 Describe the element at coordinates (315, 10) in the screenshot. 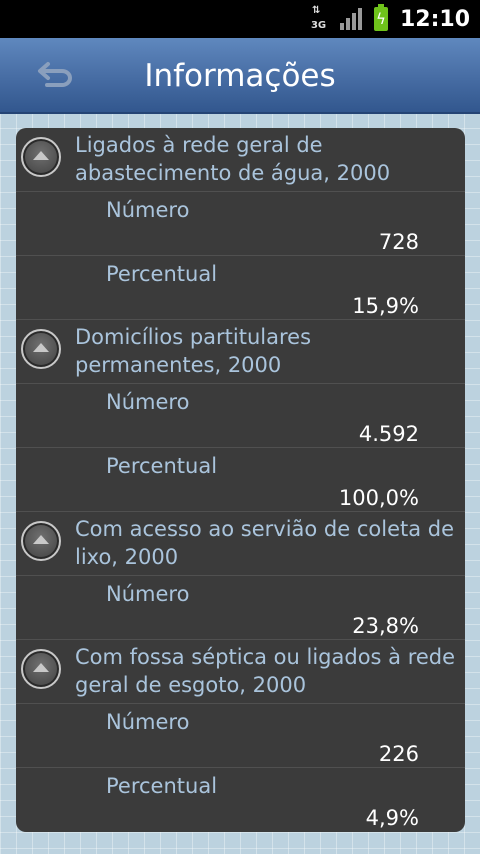

I see `data-arrows-icon: ⇅` at that location.